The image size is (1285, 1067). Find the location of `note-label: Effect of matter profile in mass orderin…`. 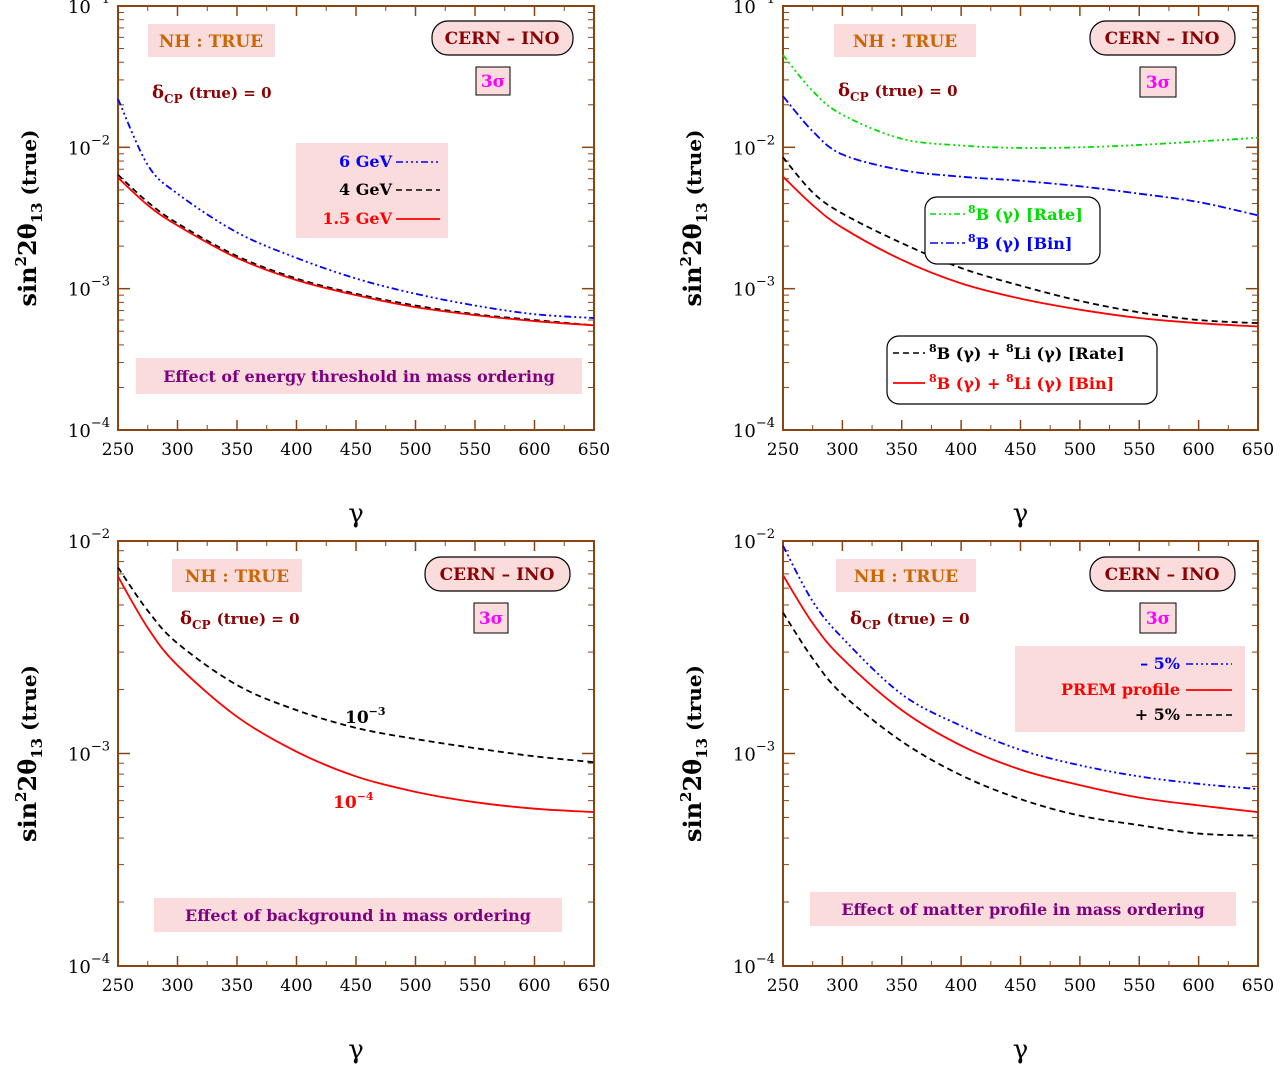

note-label: Effect of matter profile in mass orderin… is located at coordinates (1022, 909).